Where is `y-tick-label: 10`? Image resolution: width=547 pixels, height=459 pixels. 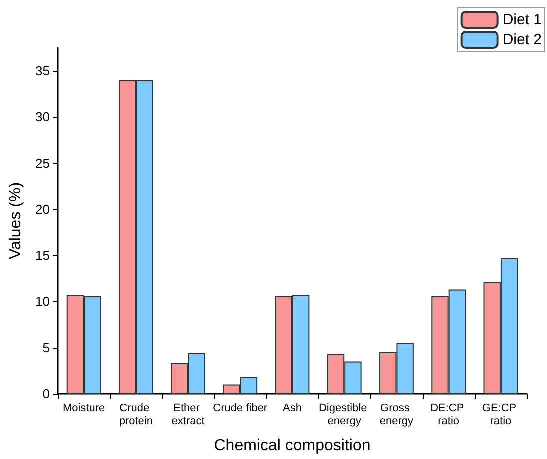 y-tick-label: 10 is located at coordinates (43, 302).